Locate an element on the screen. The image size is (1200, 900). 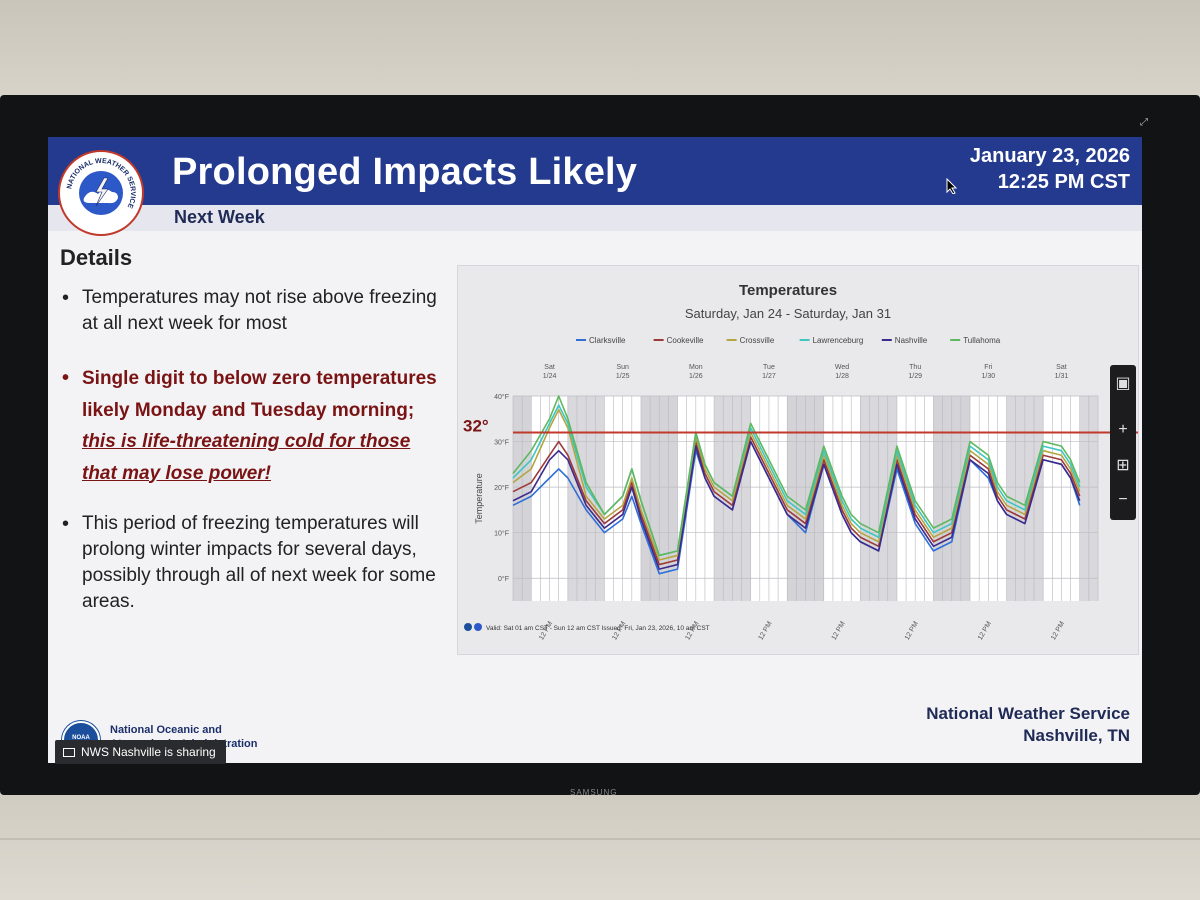
slide-date: January 23, 2026 is located at coordinates (1049, 156).